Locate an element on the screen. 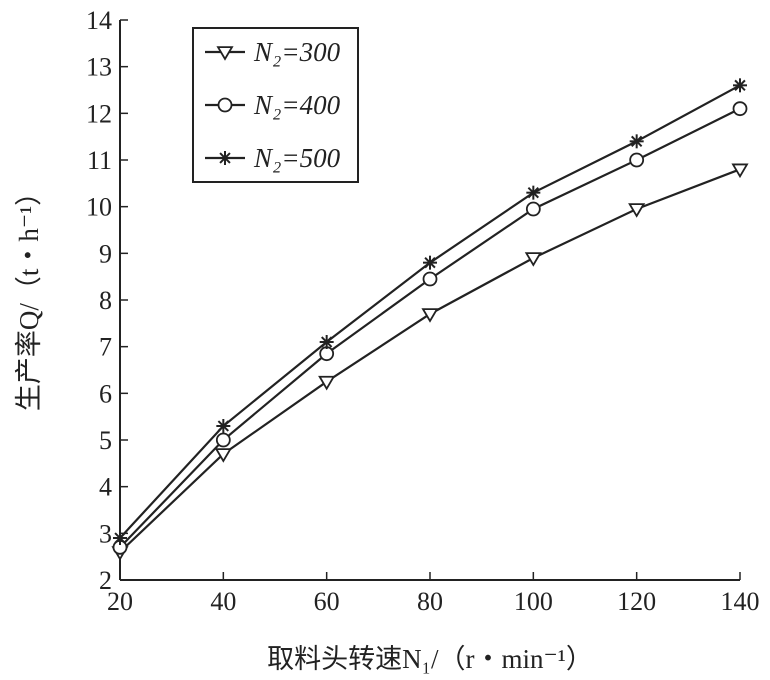  x-tick-label: 60 is located at coordinates (327, 601).